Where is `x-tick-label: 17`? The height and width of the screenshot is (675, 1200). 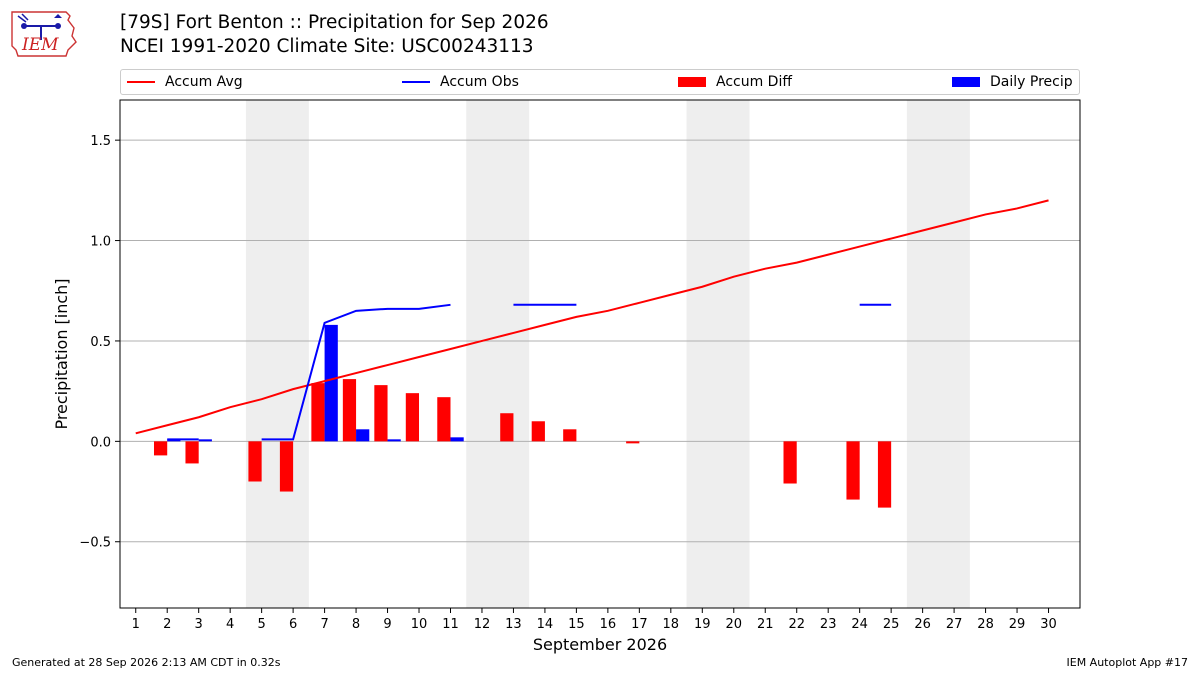 x-tick-label: 17 is located at coordinates (639, 624).